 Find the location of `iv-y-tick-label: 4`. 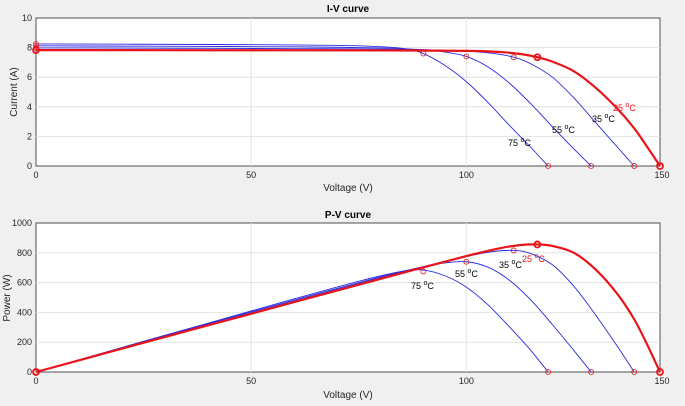

iv-y-tick-label: 4 is located at coordinates (29, 107).